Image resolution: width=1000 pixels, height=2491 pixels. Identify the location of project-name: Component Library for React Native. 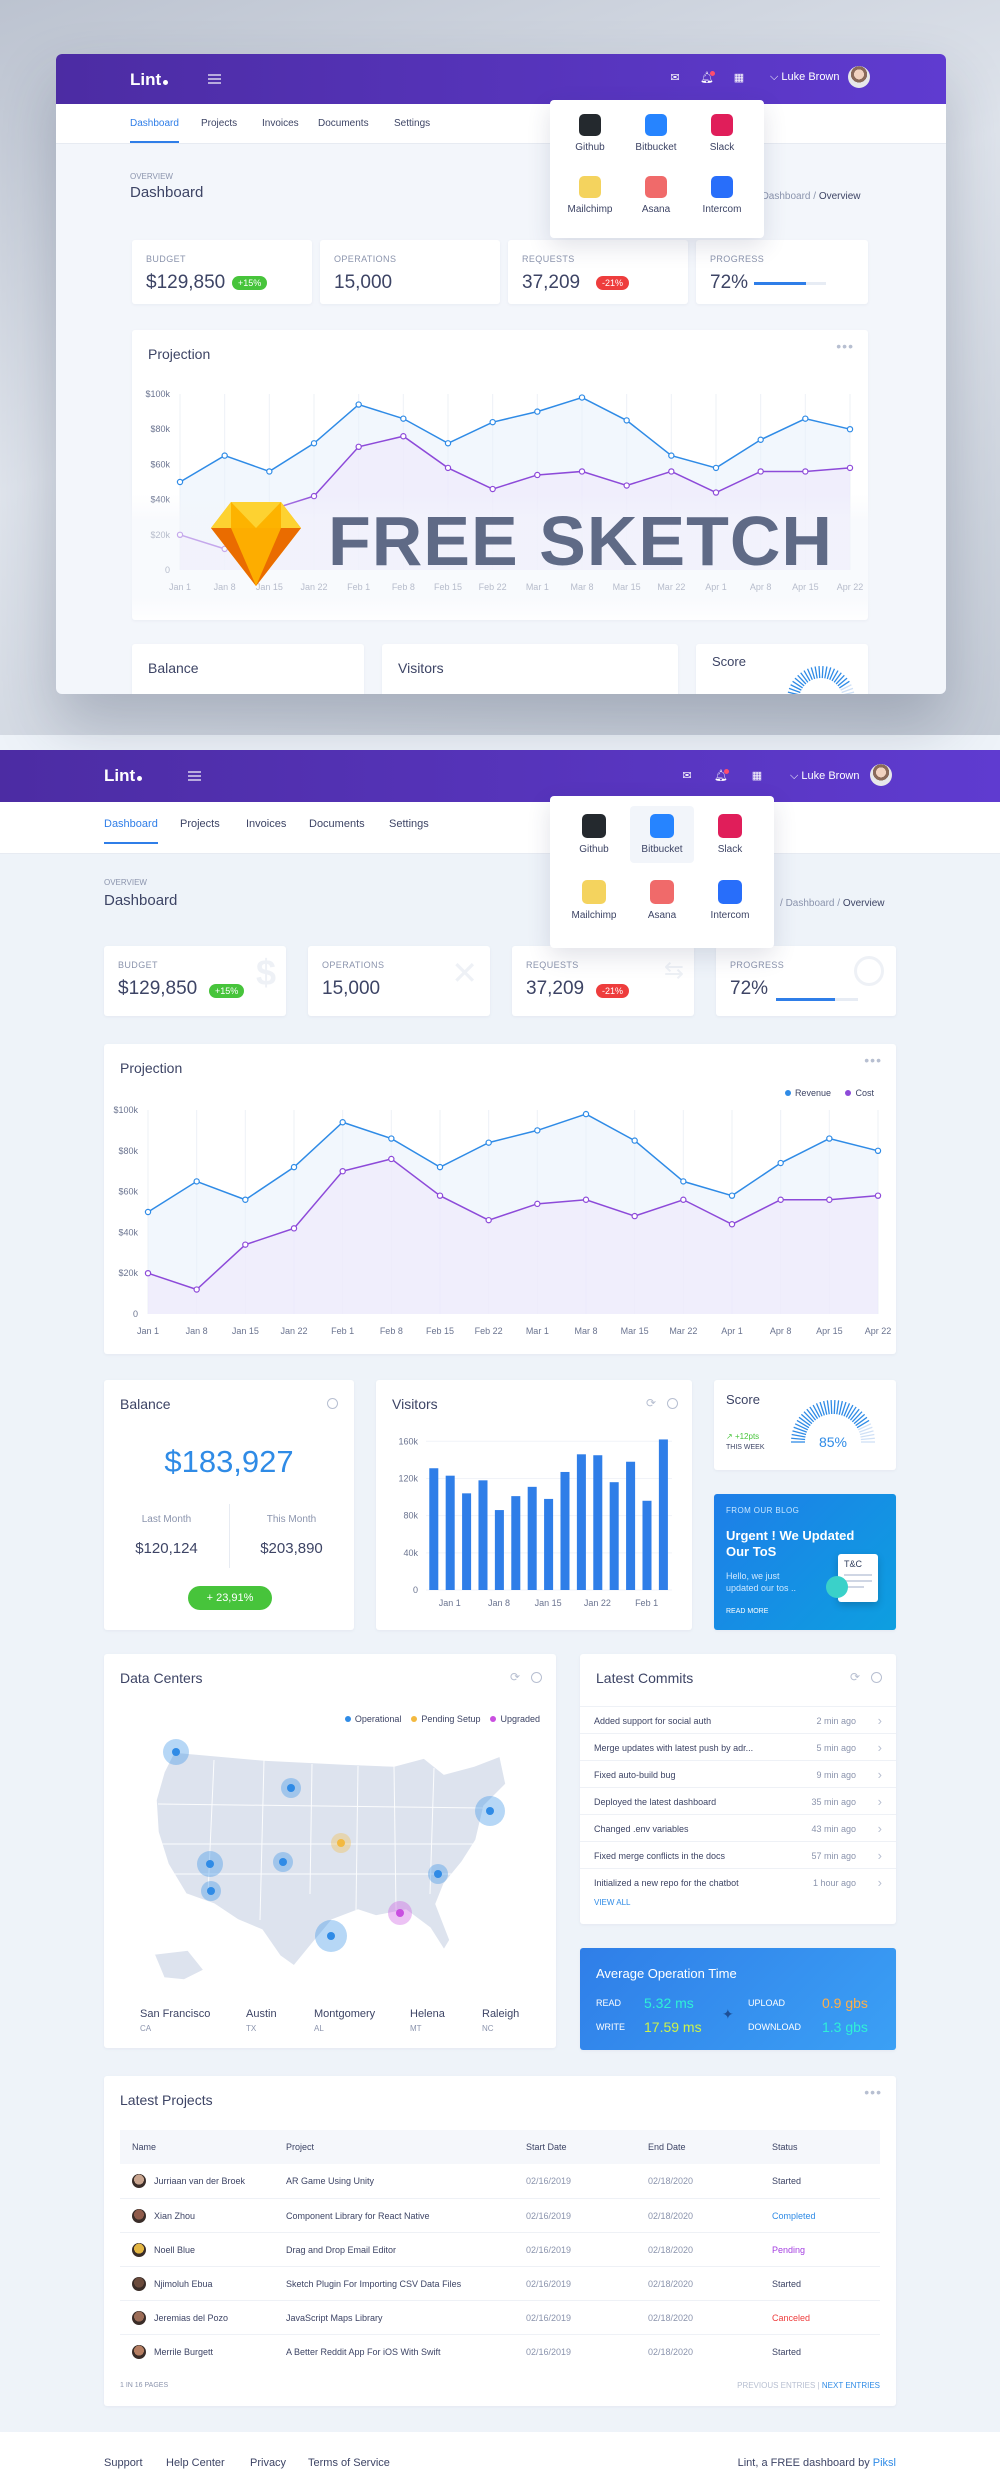
(358, 2216).